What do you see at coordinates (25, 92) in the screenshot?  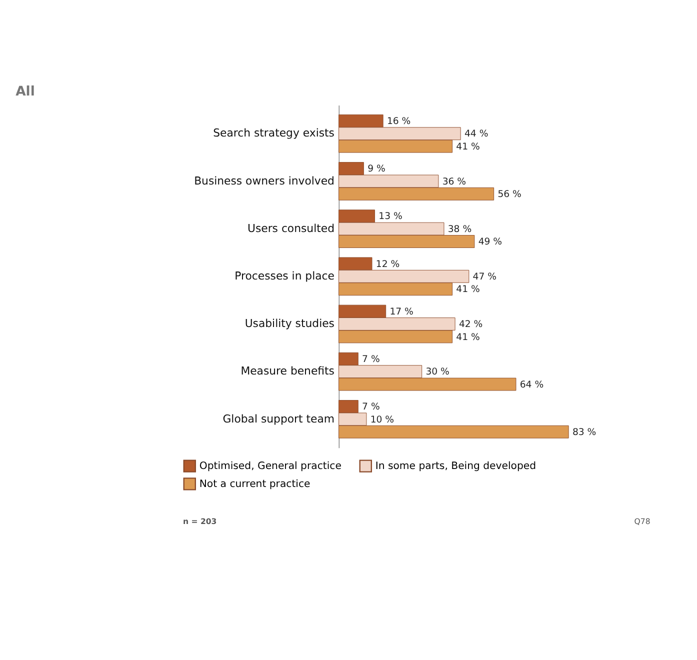 I see `text: All` at bounding box center [25, 92].